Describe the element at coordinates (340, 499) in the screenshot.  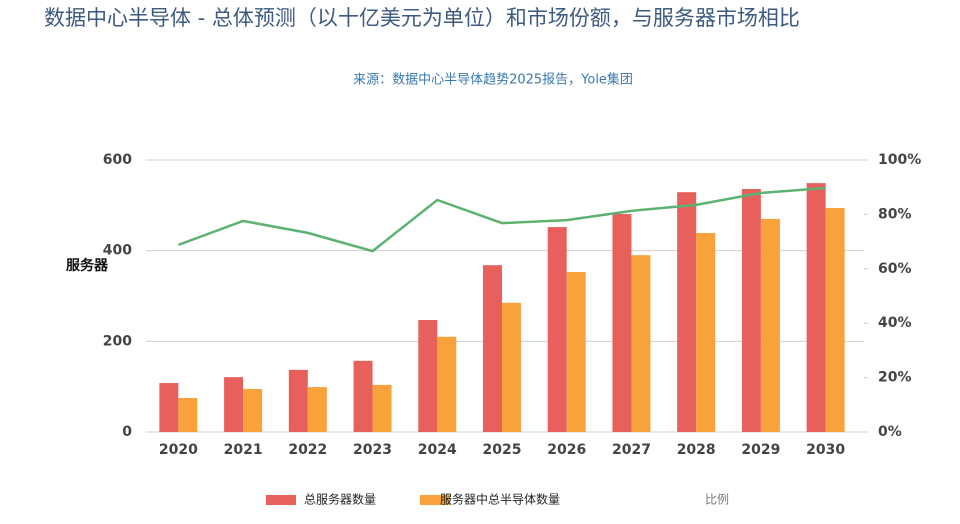
I see `legend-label: 总服务器数量` at that location.